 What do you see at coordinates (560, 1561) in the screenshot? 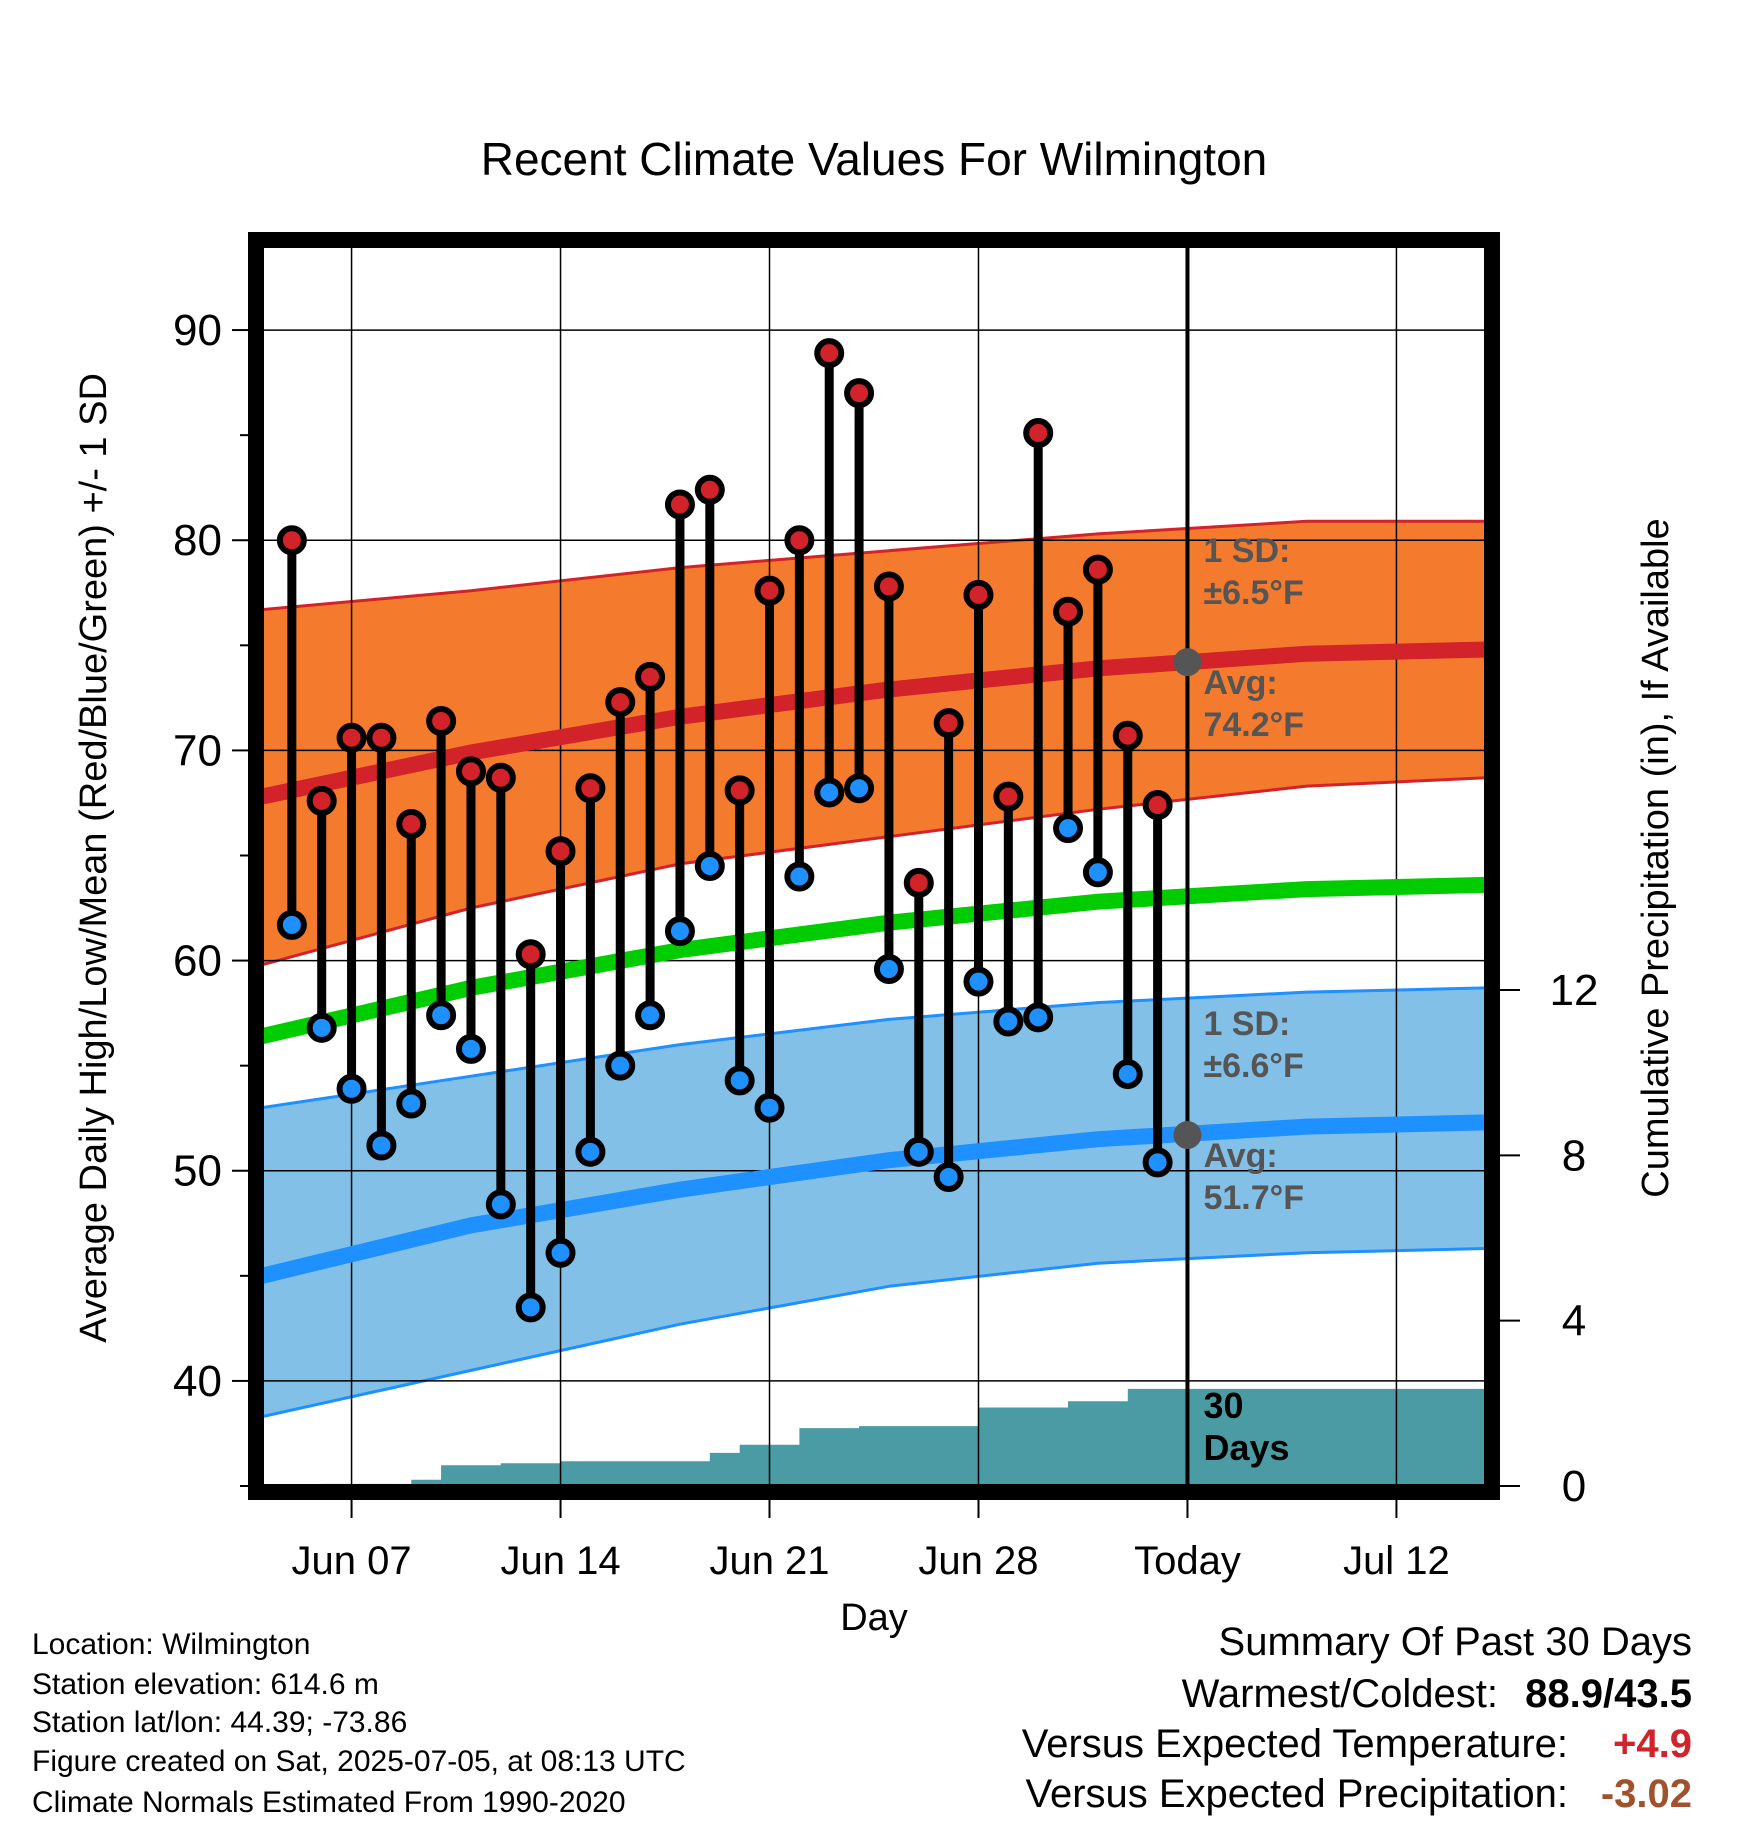
I see `x-tick-label: Jun 14` at bounding box center [560, 1561].